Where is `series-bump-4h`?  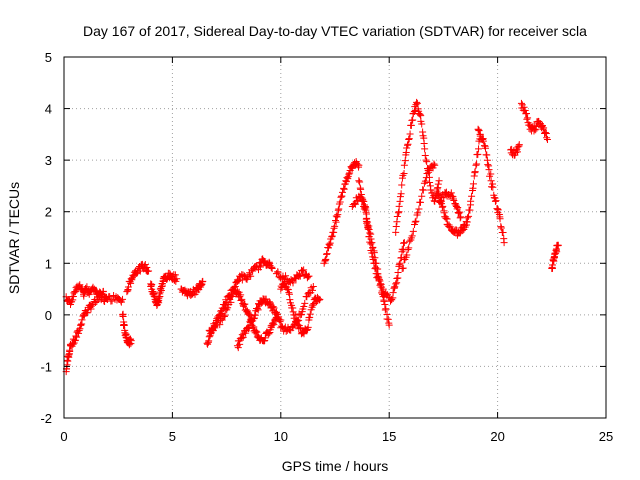 series-bump-4h is located at coordinates (164, 289).